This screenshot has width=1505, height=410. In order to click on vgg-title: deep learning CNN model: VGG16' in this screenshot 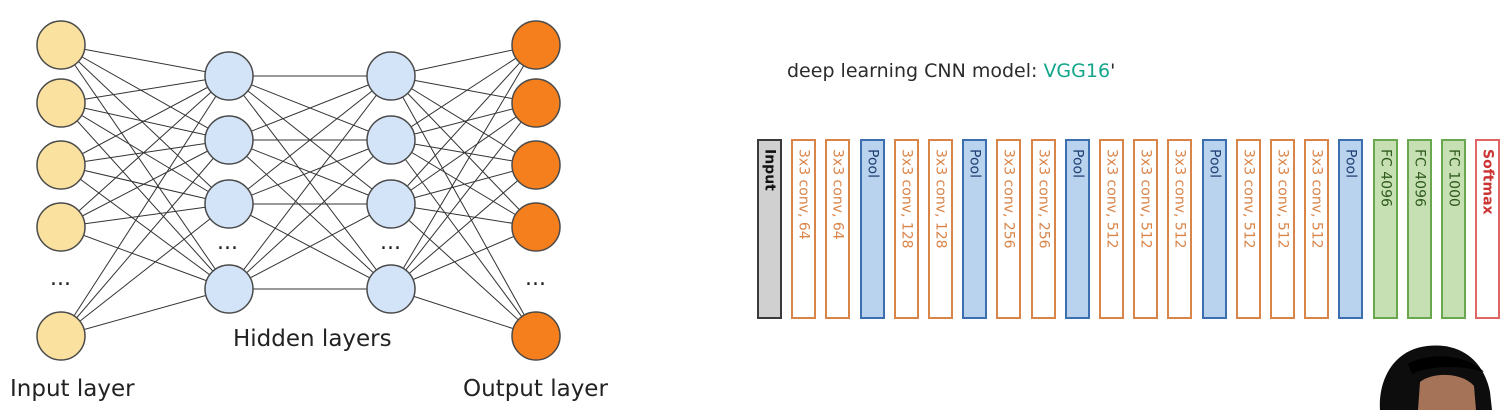, I will do `click(951, 71)`.